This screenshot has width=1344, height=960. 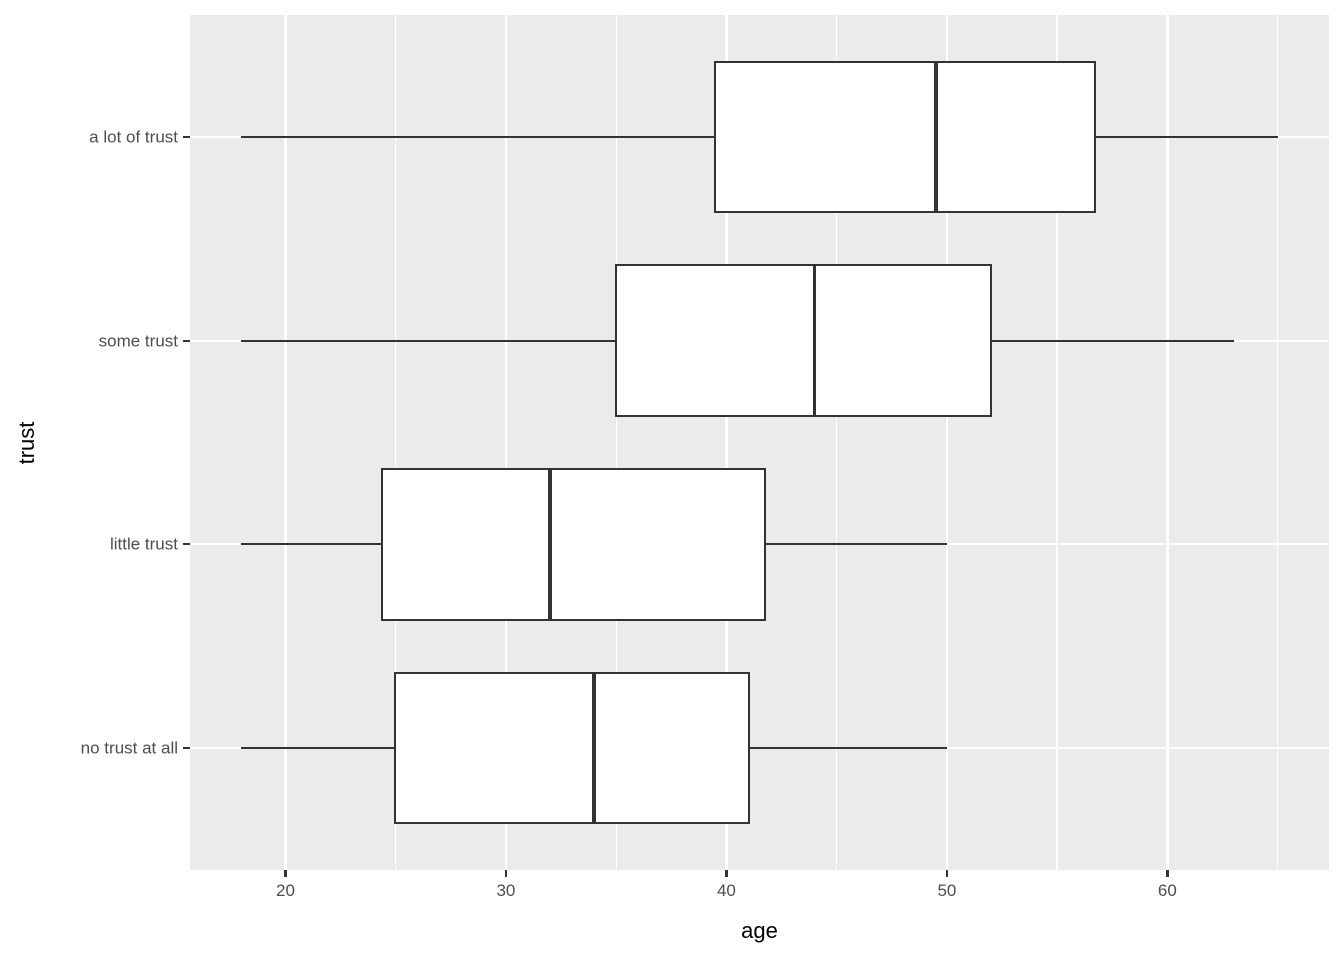 I want to click on y-tick-label: no trust at all, so click(x=129, y=748).